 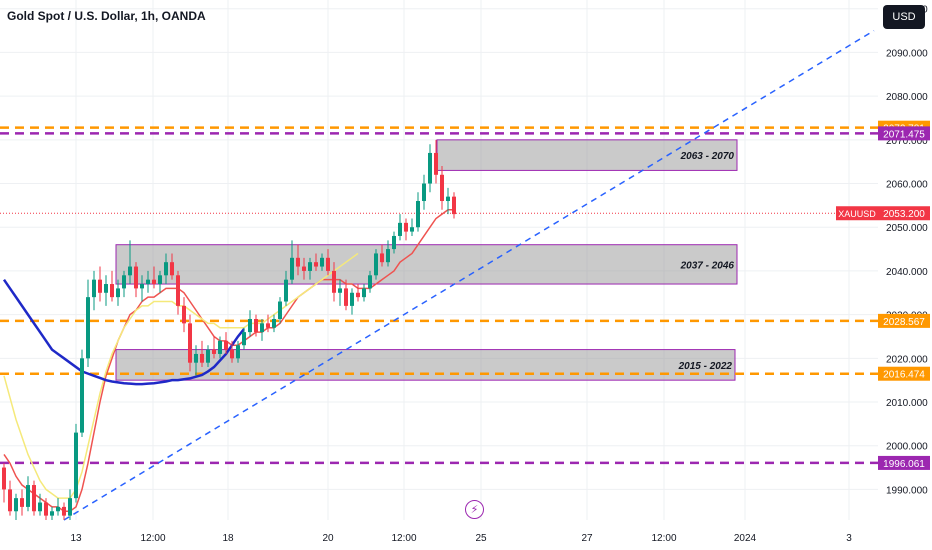 I want to click on x-tick-label: 3, so click(x=849, y=538).